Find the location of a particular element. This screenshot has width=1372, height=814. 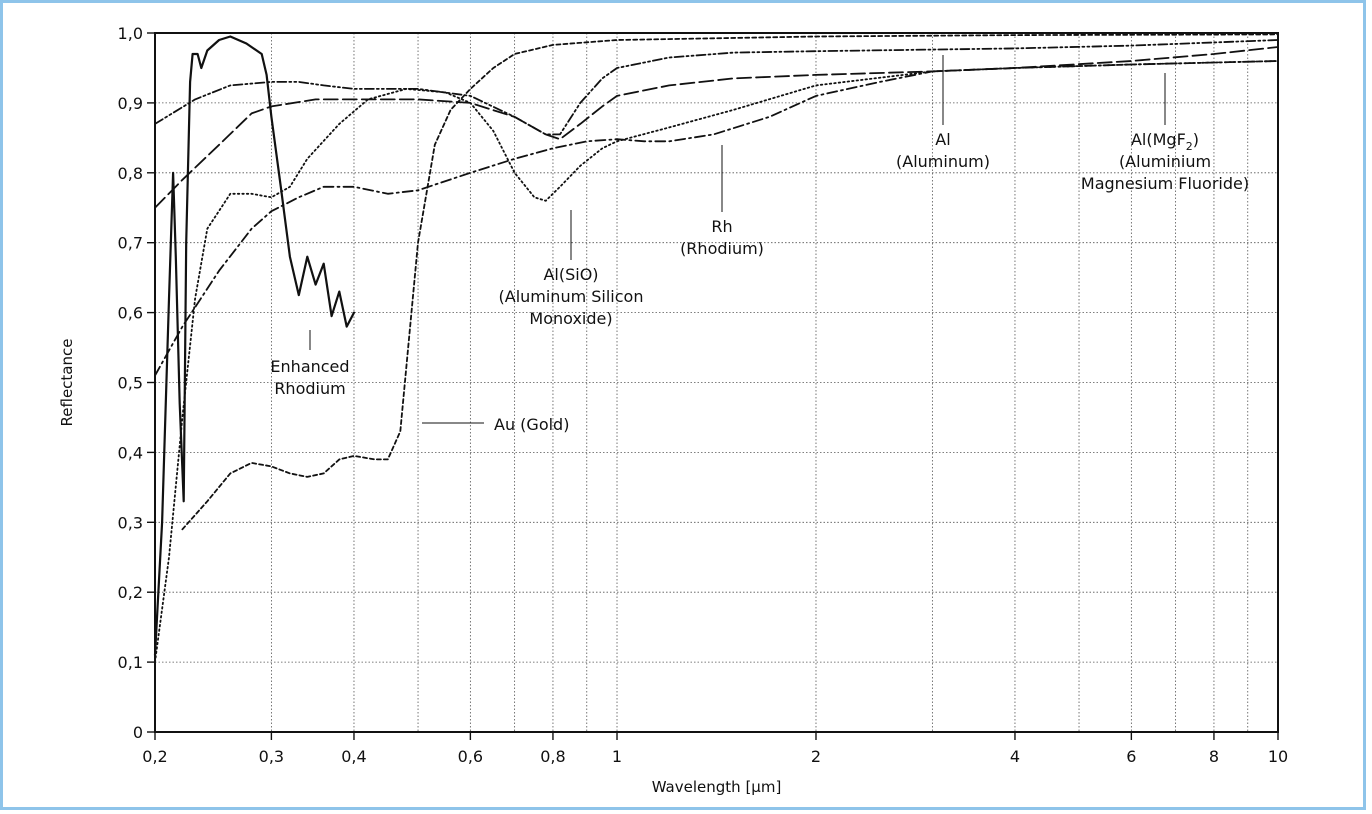

y-tick-label: 0,3 is located at coordinates (130, 522).